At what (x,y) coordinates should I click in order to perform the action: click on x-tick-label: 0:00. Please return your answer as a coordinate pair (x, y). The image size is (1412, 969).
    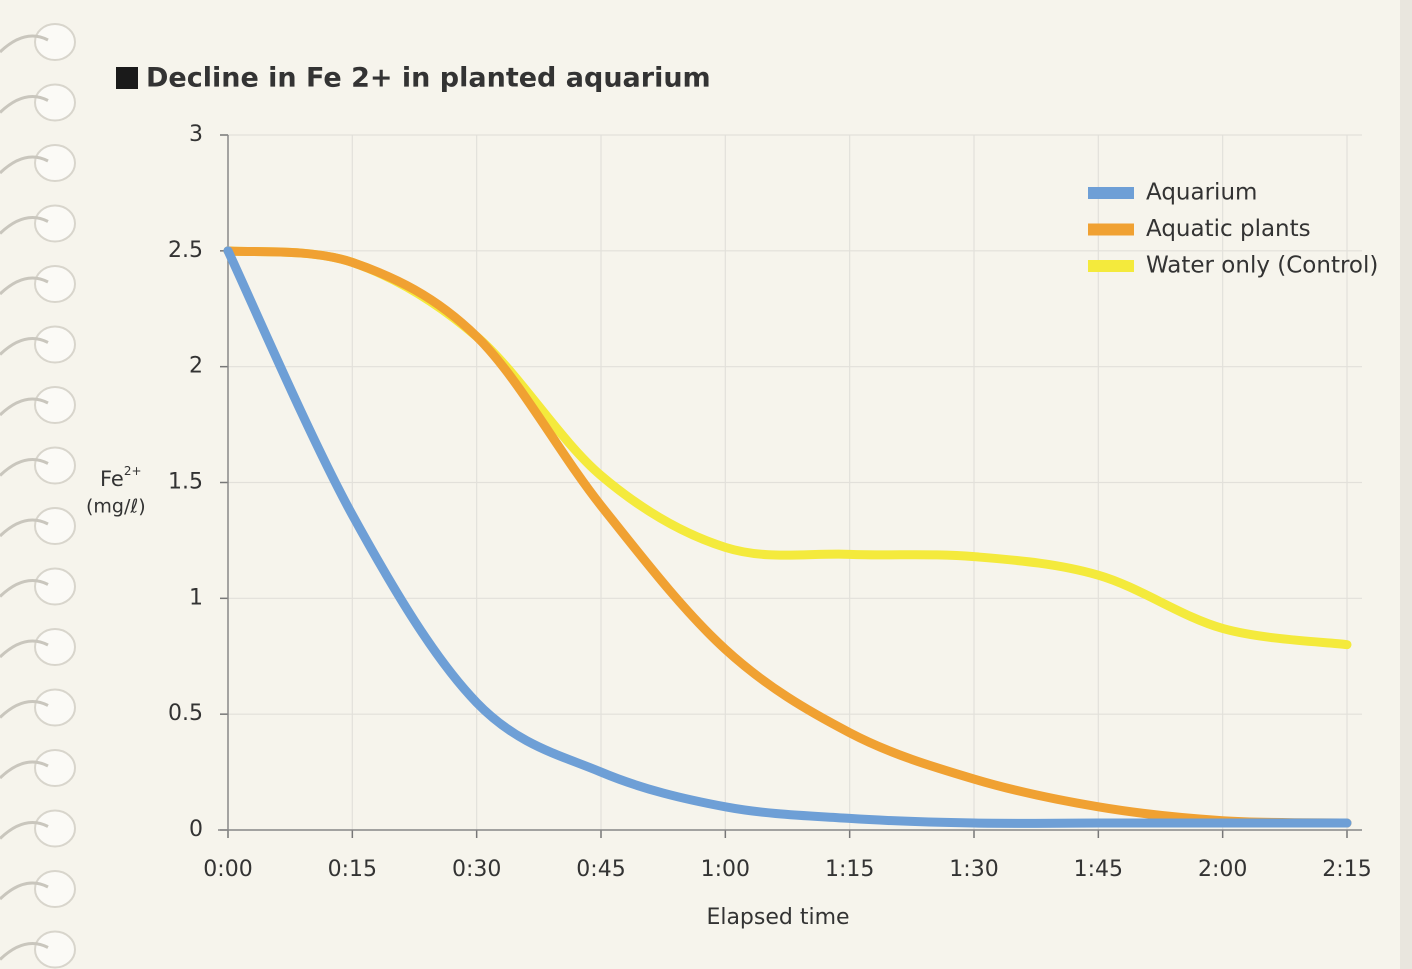
    Looking at the image, I should click on (227, 869).